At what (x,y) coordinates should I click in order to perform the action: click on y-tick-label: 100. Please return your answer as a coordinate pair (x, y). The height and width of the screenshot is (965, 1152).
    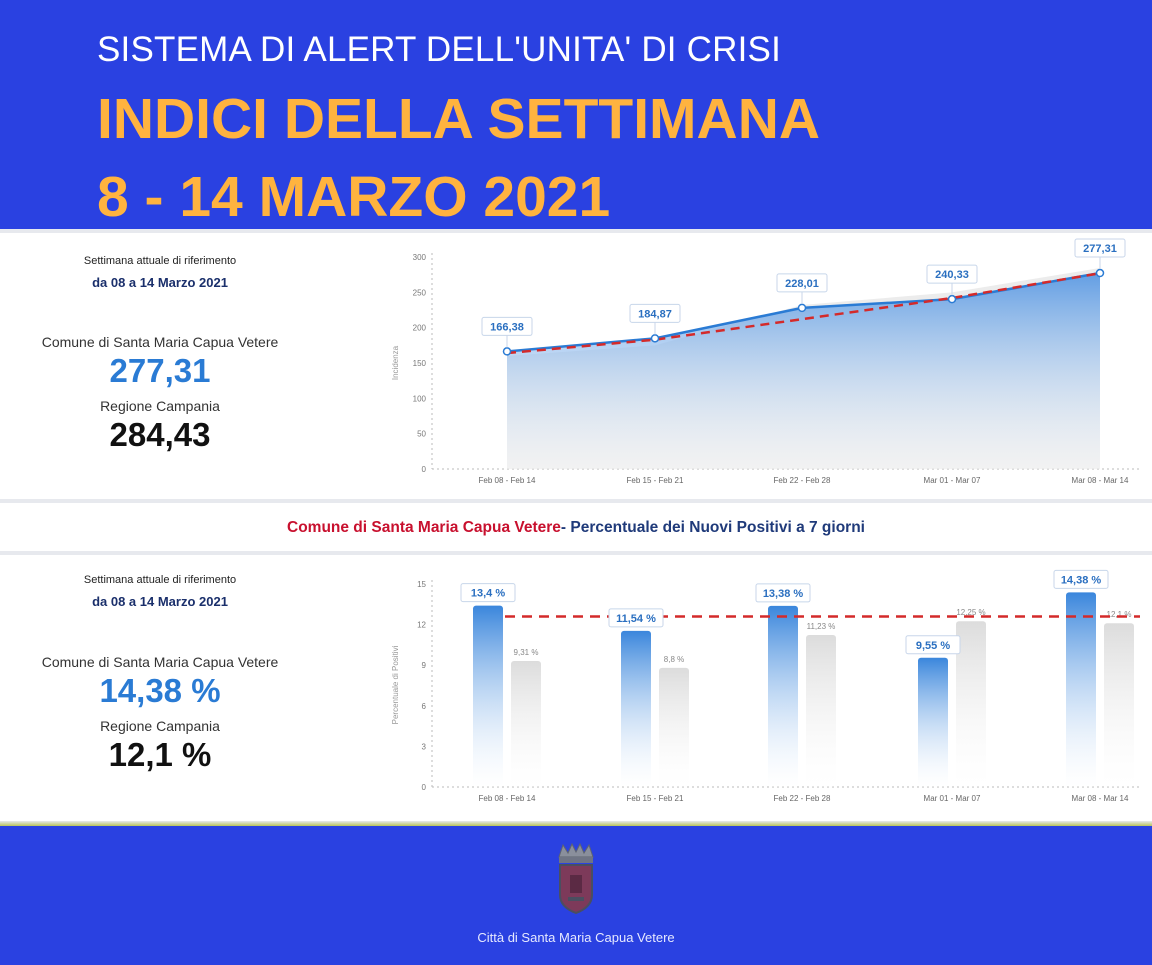
    Looking at the image, I should click on (420, 398).